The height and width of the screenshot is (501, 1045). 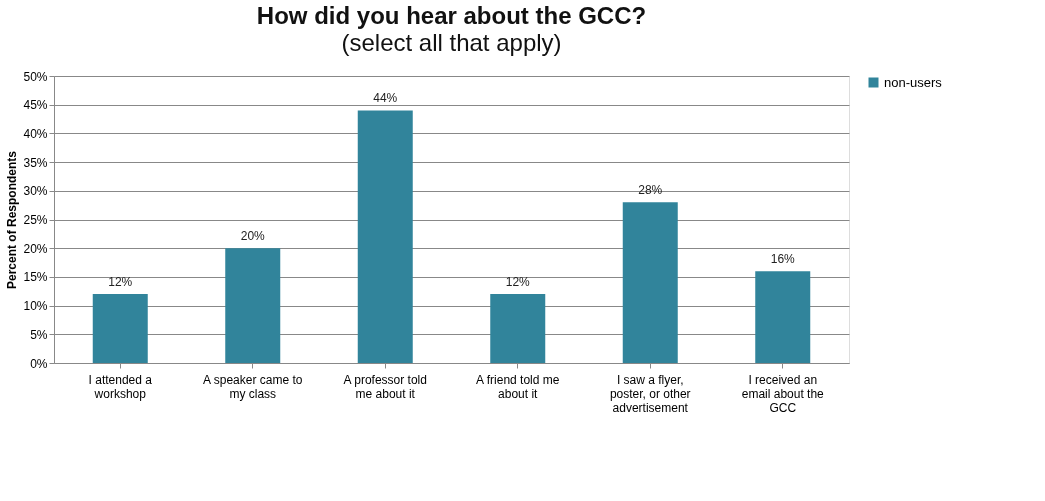 What do you see at coordinates (35, 220) in the screenshot?
I see `y-tick-label: 25%` at bounding box center [35, 220].